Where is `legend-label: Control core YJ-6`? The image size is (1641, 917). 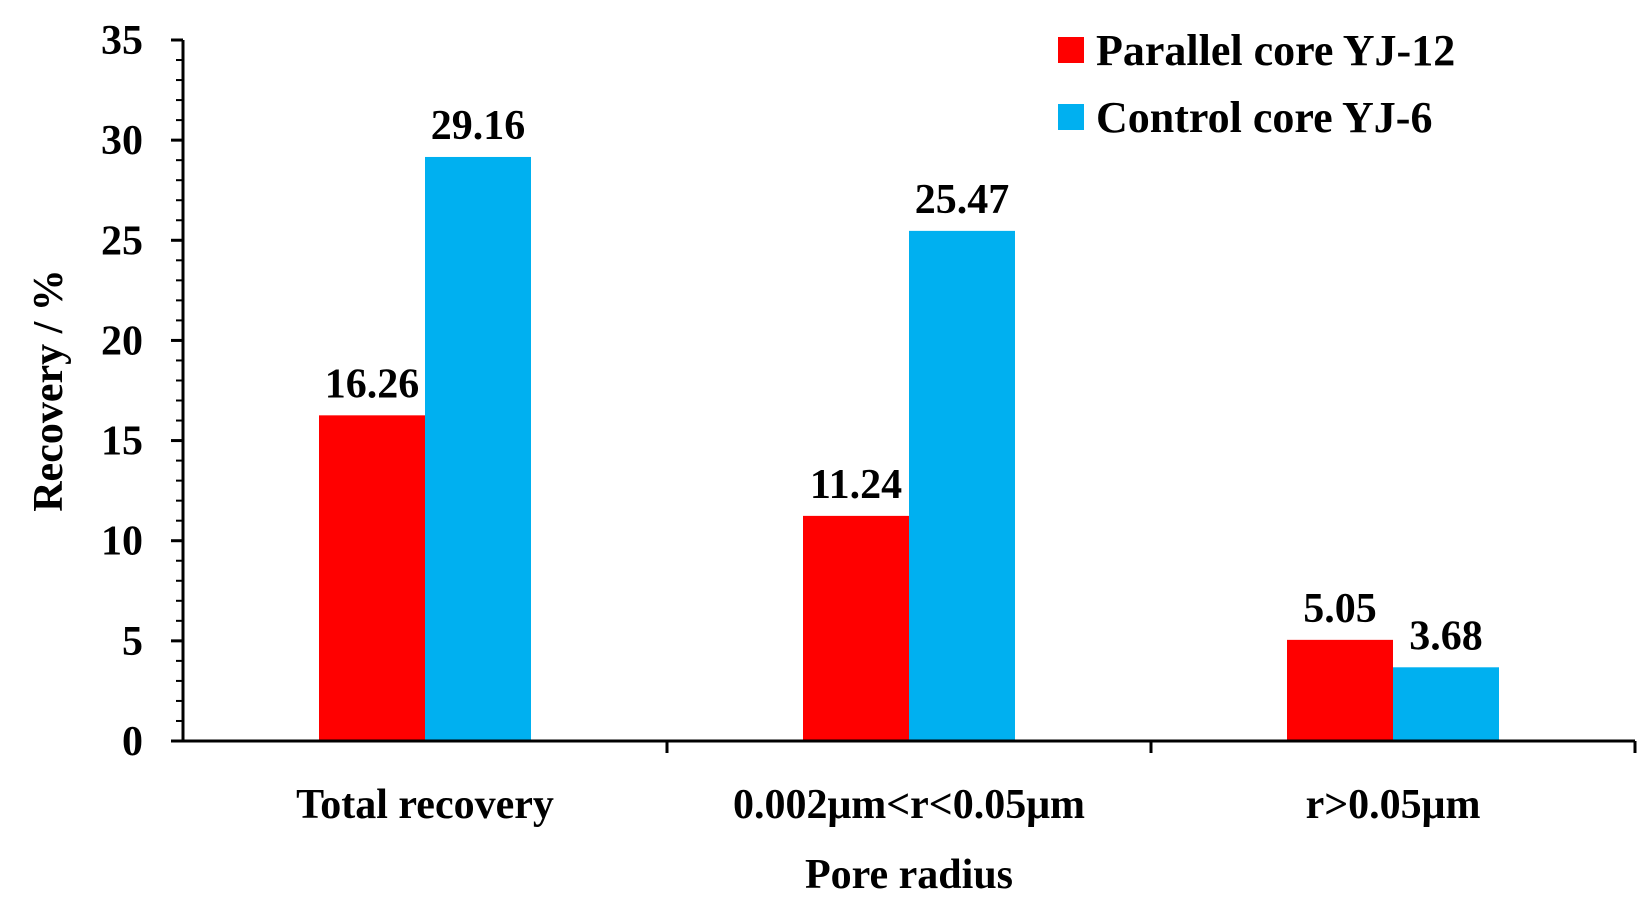
legend-label: Control core YJ-6 is located at coordinates (1264, 117).